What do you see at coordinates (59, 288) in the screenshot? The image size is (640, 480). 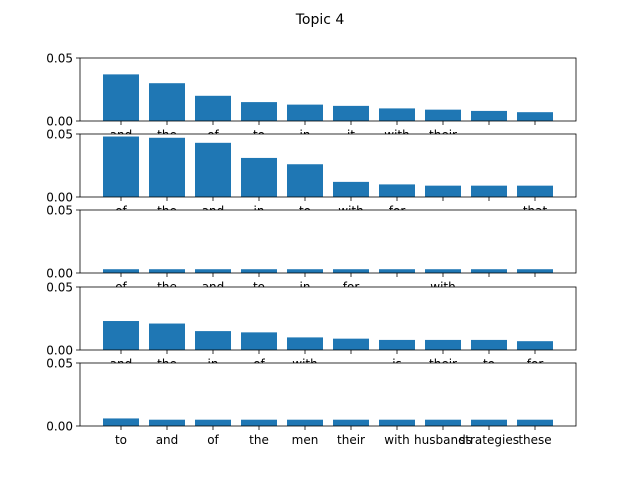 I see `ytick-label-4-2: 0.05` at bounding box center [59, 288].